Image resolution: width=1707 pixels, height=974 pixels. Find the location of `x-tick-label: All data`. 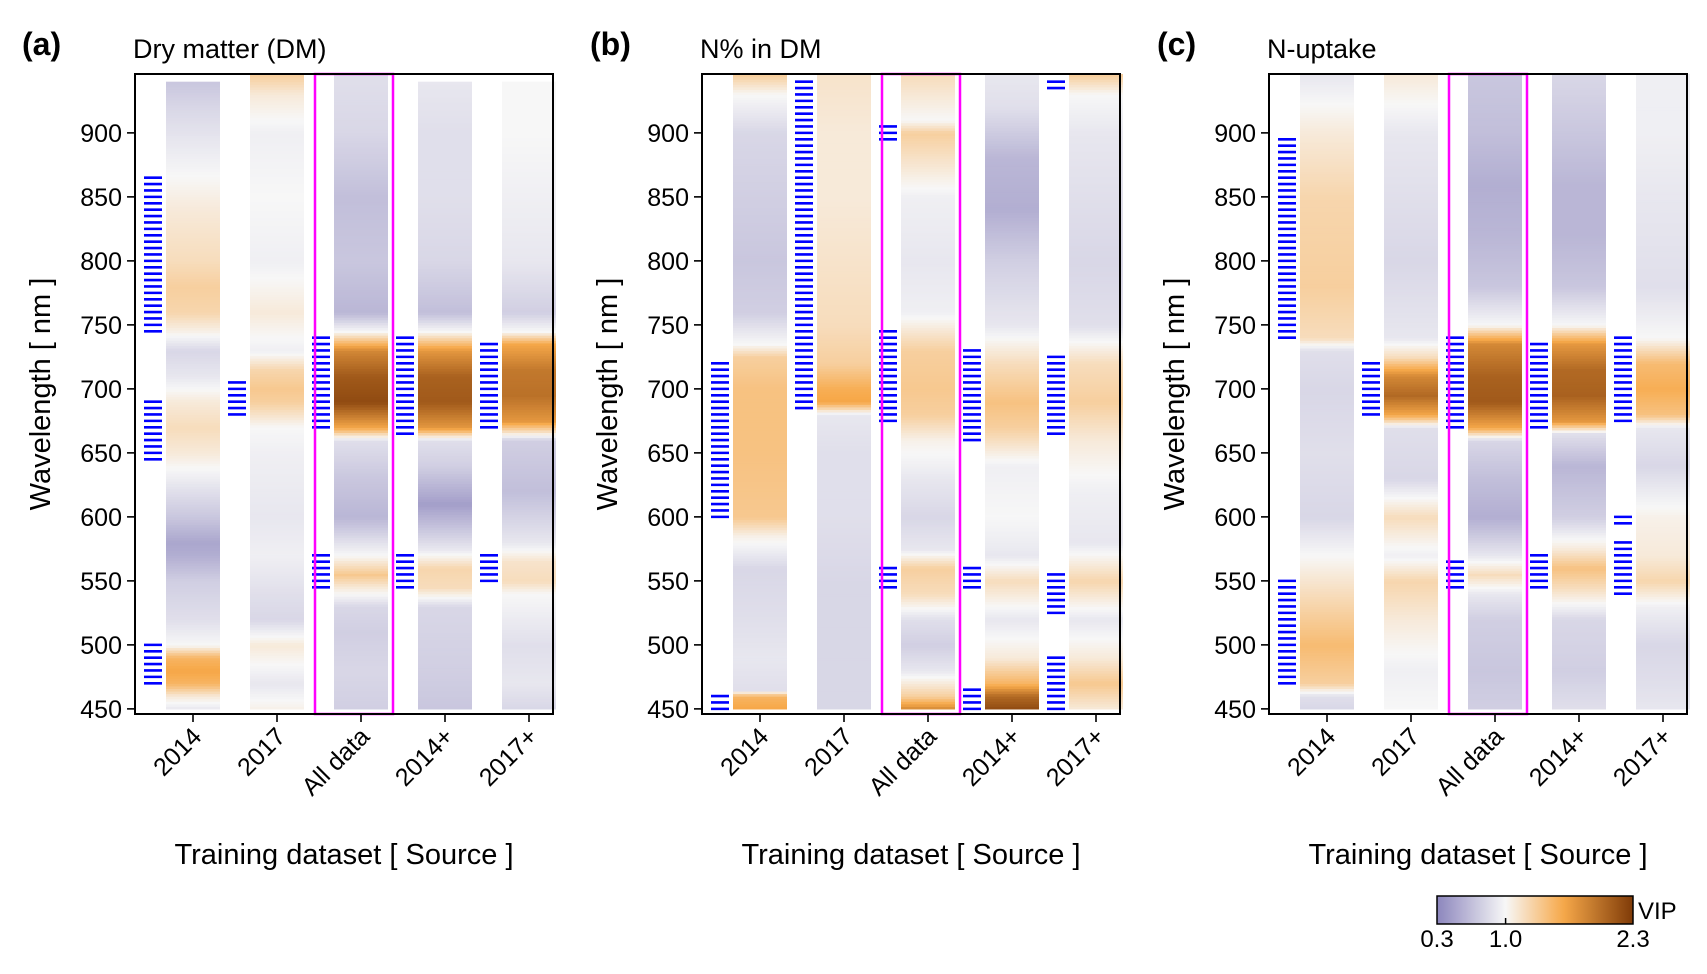

x-tick-label: All data is located at coordinates (1469, 761).